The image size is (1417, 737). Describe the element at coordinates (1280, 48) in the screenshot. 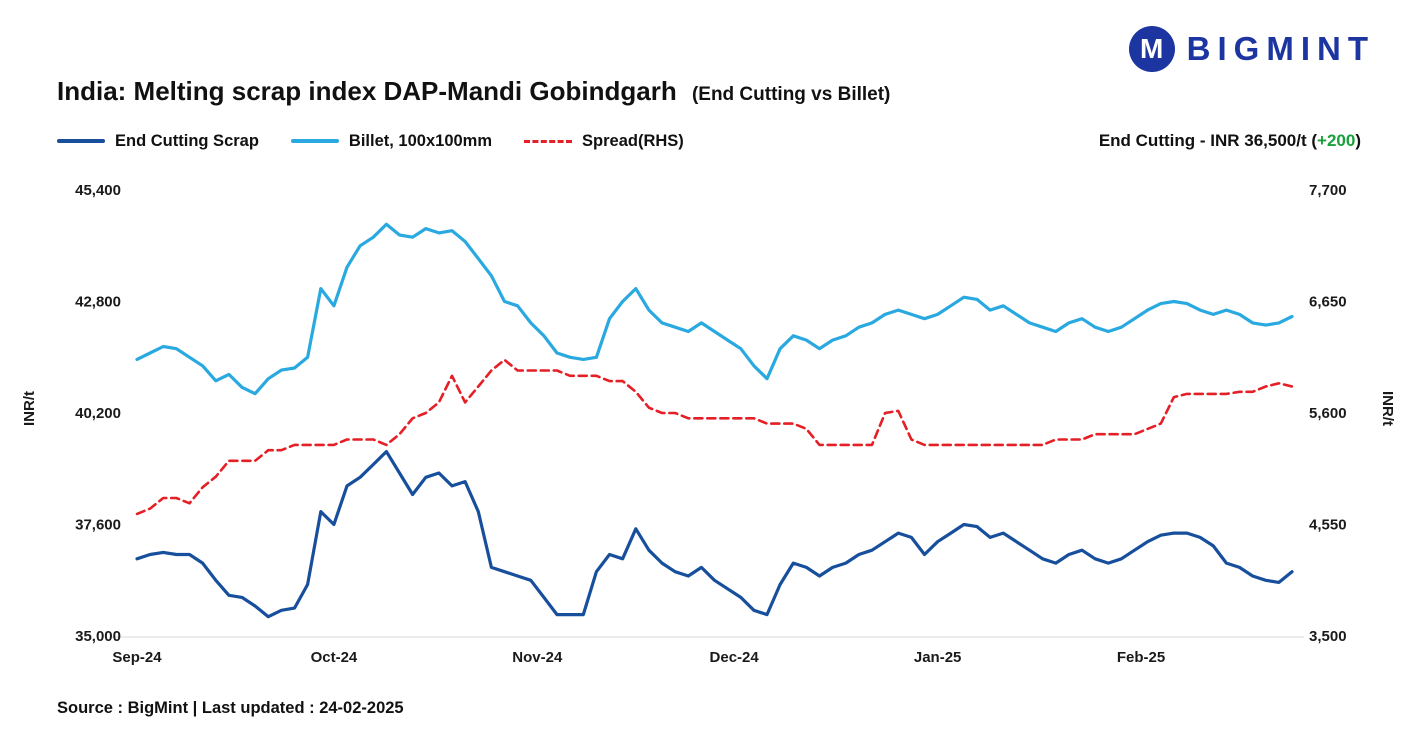

I see `brand-name: BIGMINT` at that location.